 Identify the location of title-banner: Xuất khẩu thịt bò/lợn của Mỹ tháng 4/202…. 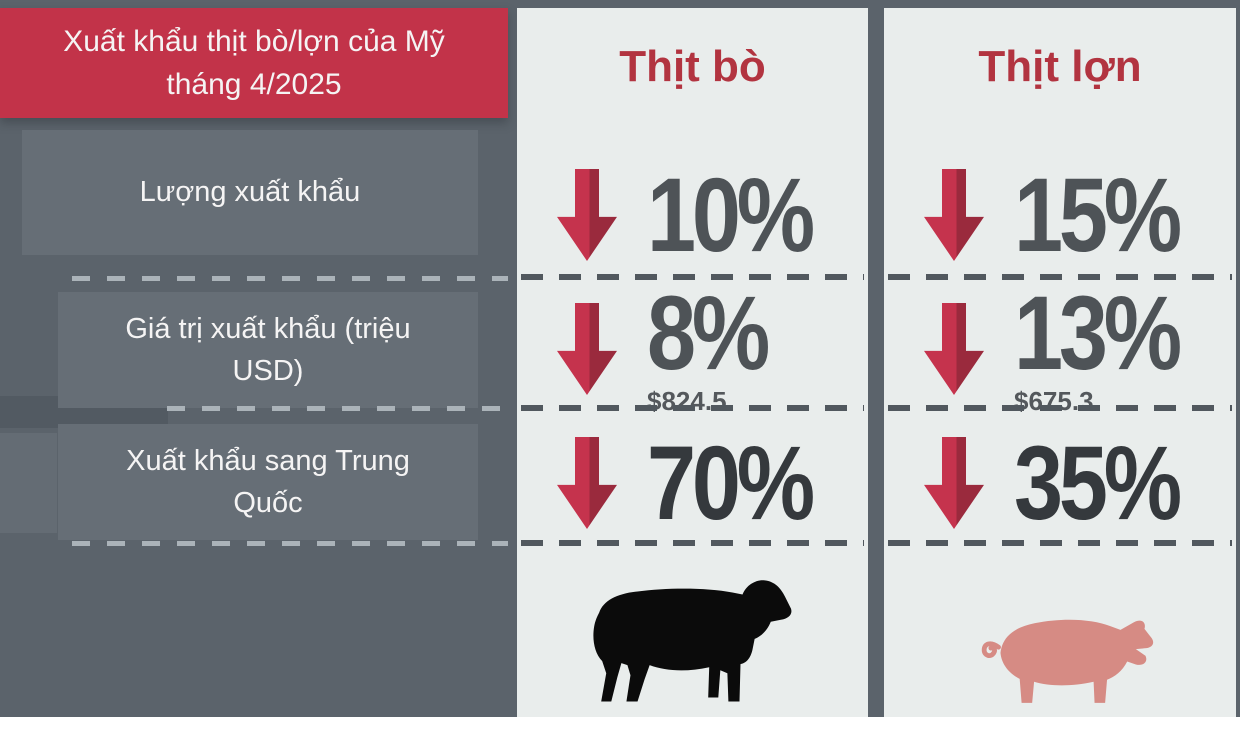
(254, 63).